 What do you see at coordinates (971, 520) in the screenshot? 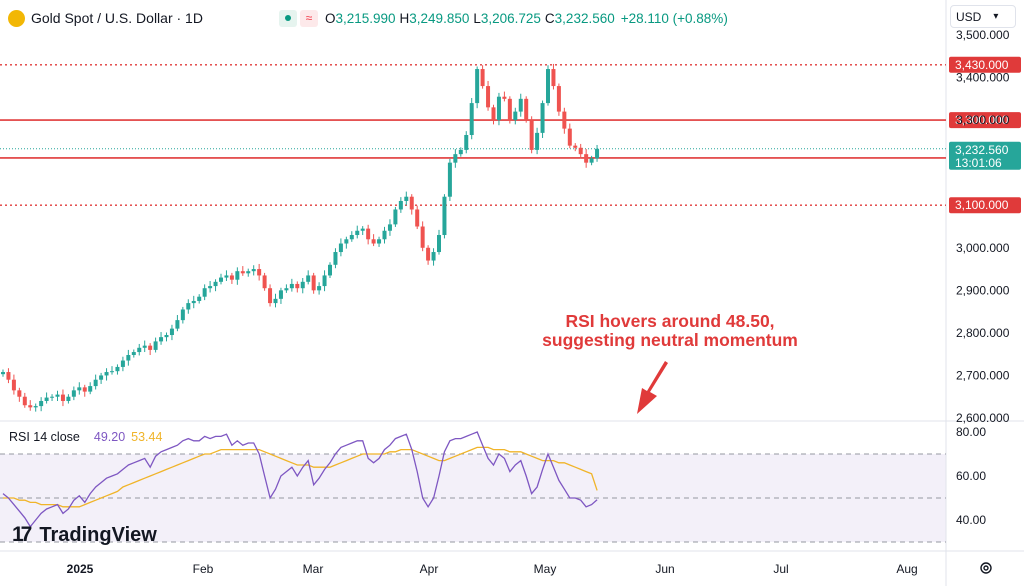
I see `rsi-tick-label: 40.00` at bounding box center [971, 520].